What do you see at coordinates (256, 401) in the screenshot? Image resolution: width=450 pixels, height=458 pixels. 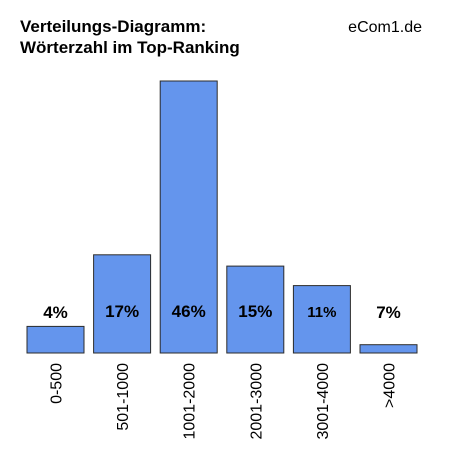 I see `category-label-4: 2001-3000` at bounding box center [256, 401].